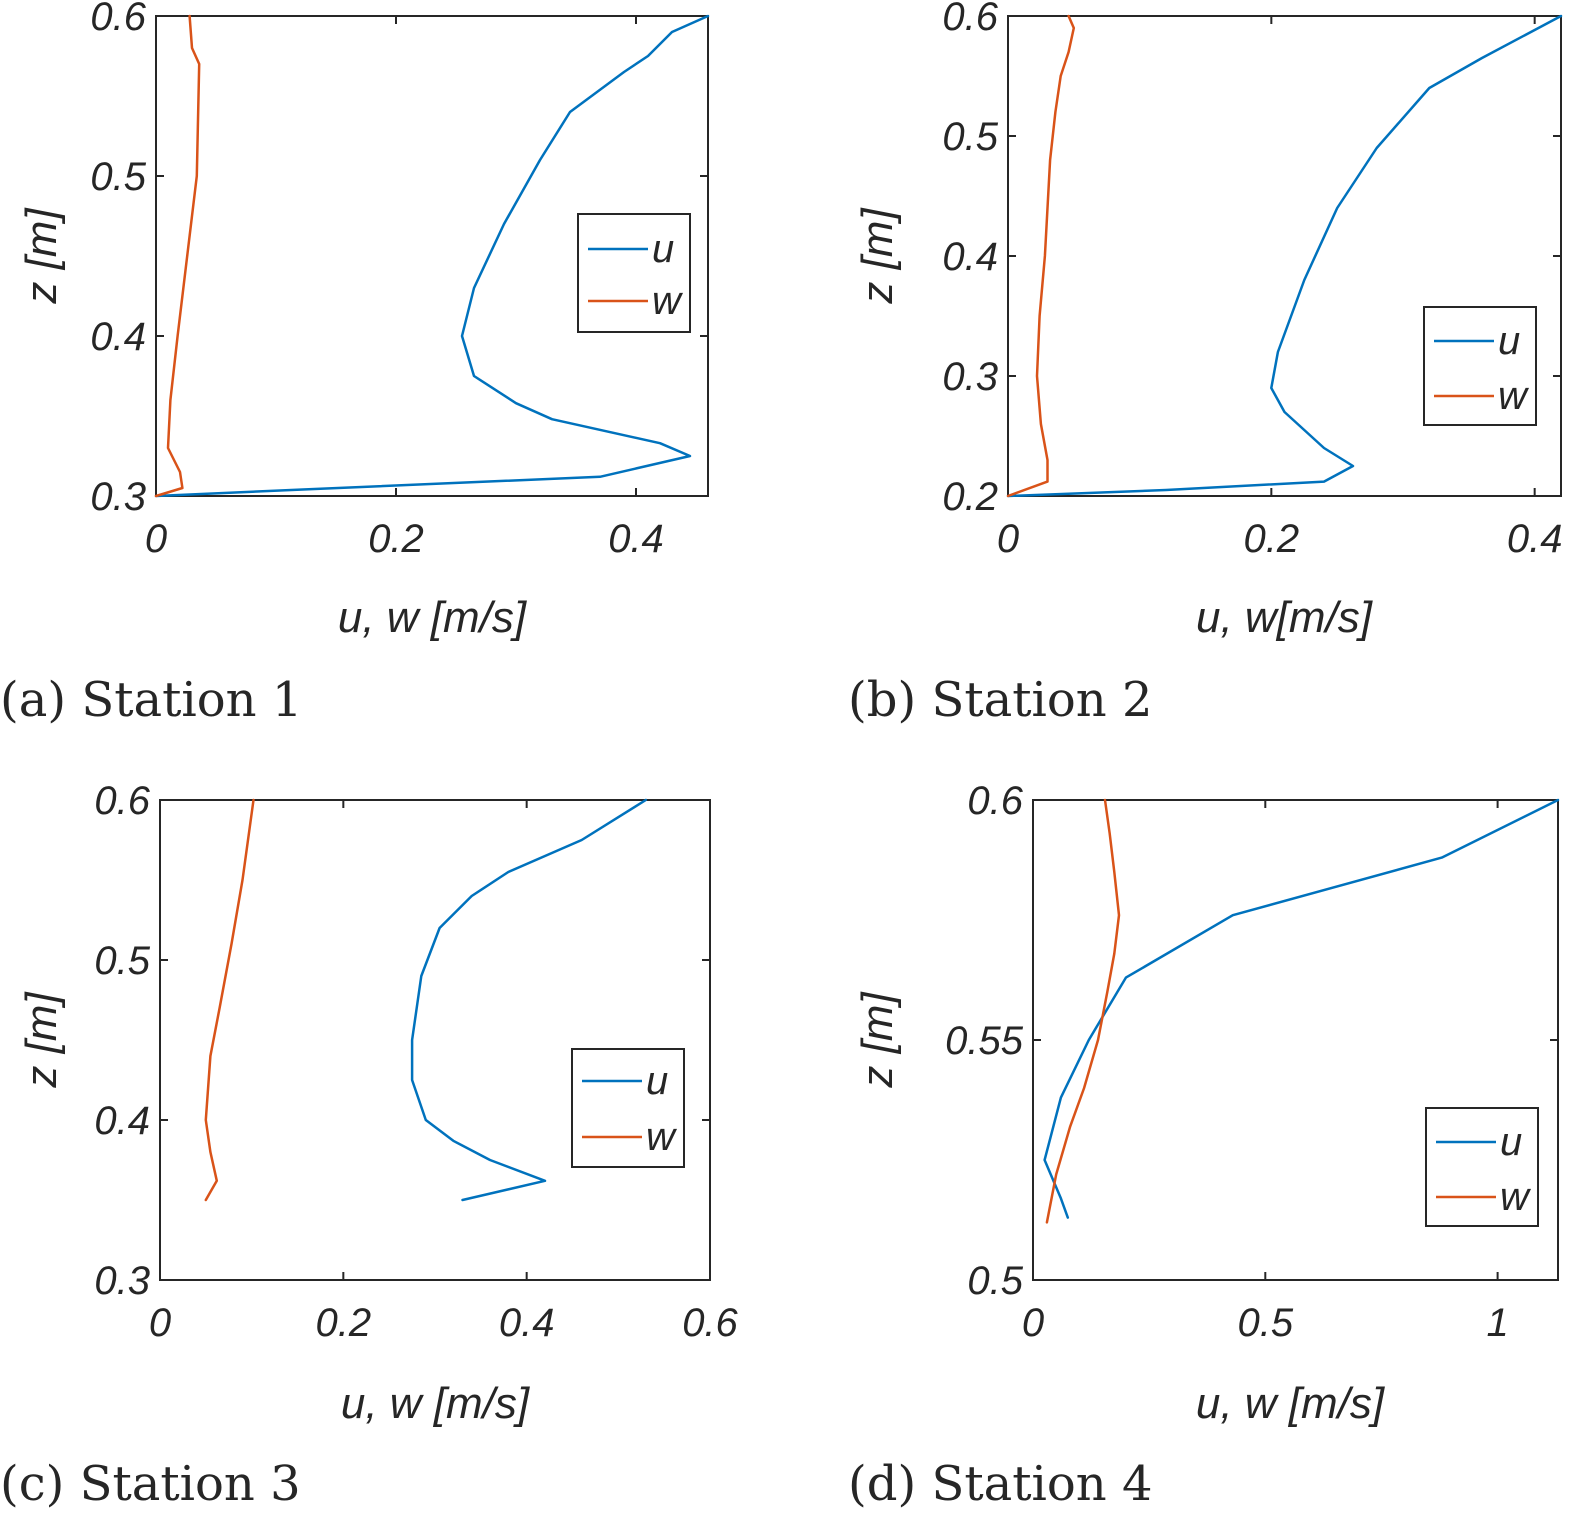 Image resolution: width=1583 pixels, height=1521 pixels. What do you see at coordinates (984, 1041) in the screenshot?
I see `y-tick-label: 0.55` at bounding box center [984, 1041].